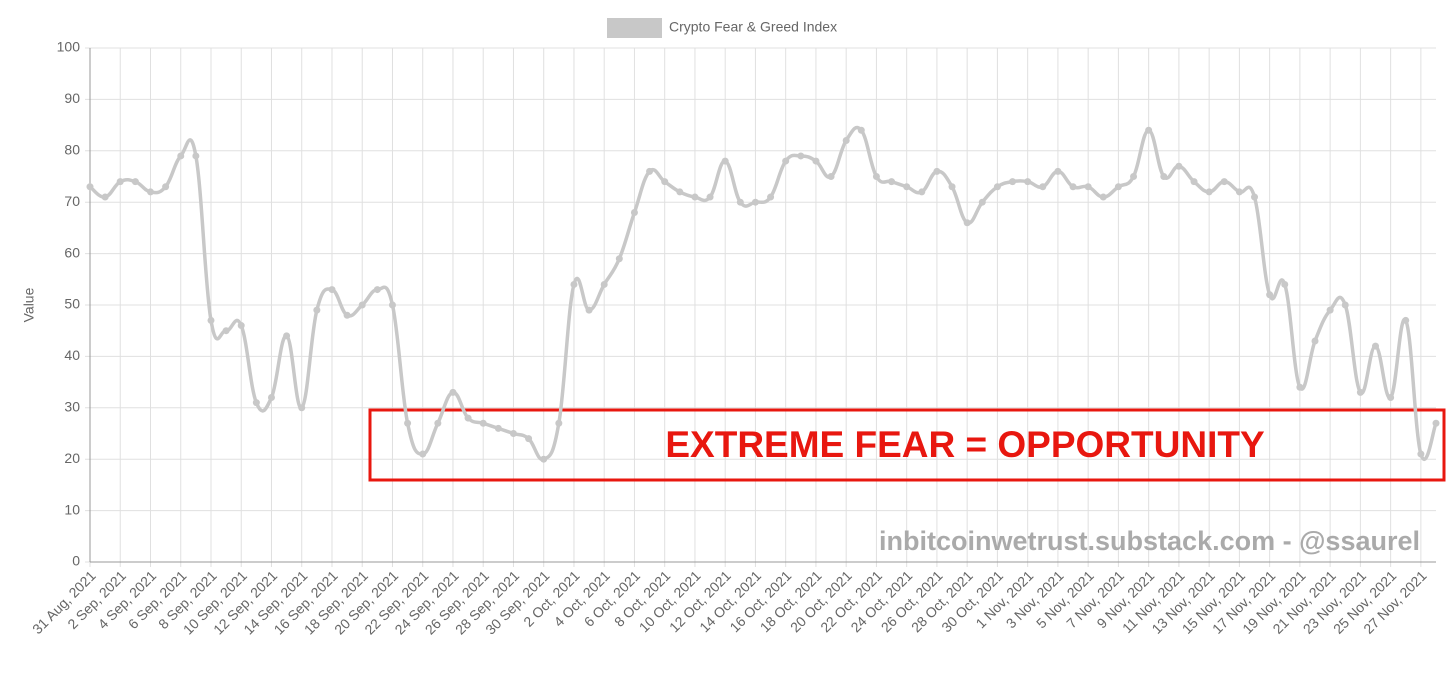 The width and height of the screenshot is (1456, 673). Describe the element at coordinates (72, 458) in the screenshot. I see `y-tick-label: 20` at that location.